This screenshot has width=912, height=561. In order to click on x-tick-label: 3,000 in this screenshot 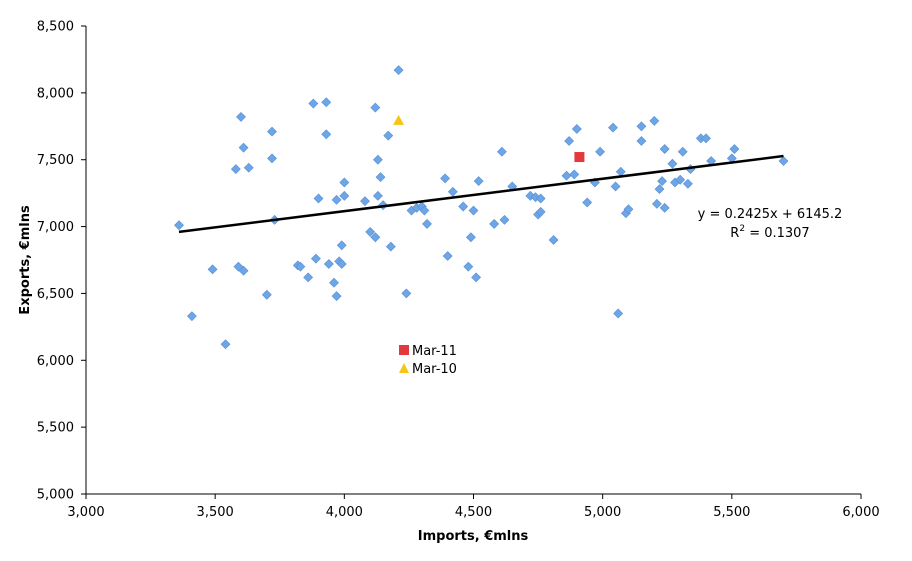, I will do `click(85, 512)`.